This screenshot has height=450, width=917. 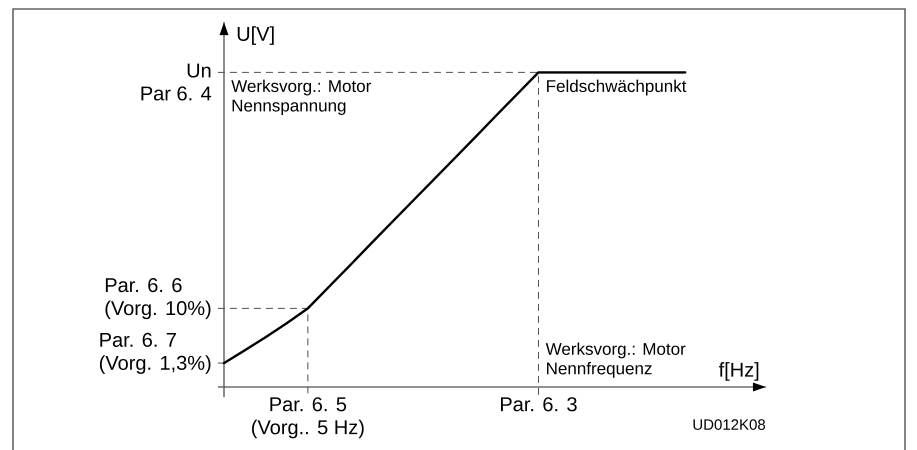 I want to click on ref-line-label: Par. 6. 7 (Vorg. 1,3%), so click(x=155, y=353).